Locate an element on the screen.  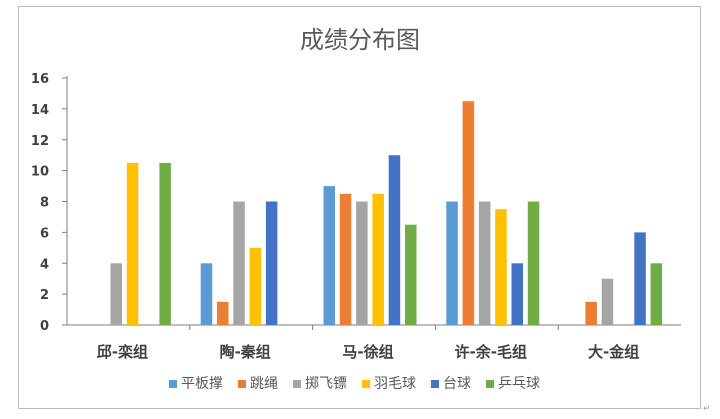
paragraph-mark: ↵ is located at coordinates (707, 409).